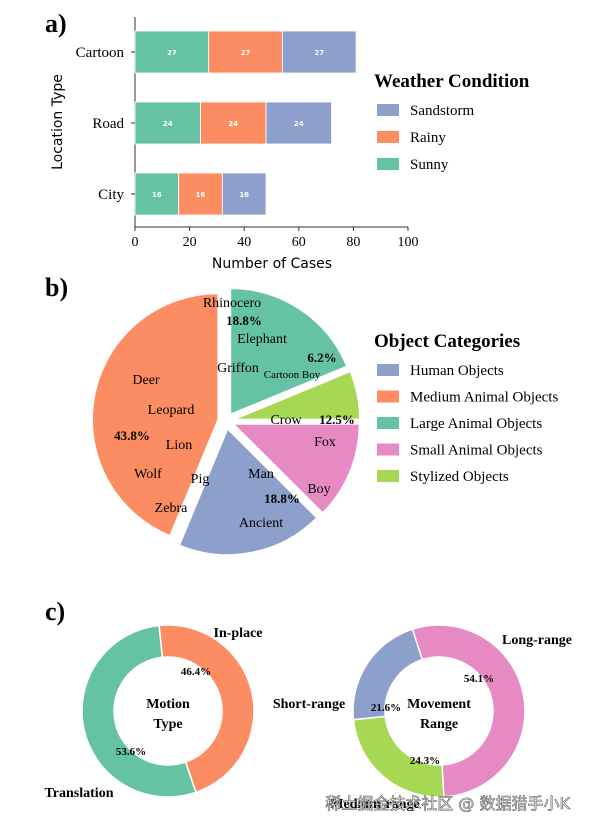 This screenshot has height=833, width=591. Describe the element at coordinates (58, 122) in the screenshot. I see `y-axis-title: Location Type` at that location.